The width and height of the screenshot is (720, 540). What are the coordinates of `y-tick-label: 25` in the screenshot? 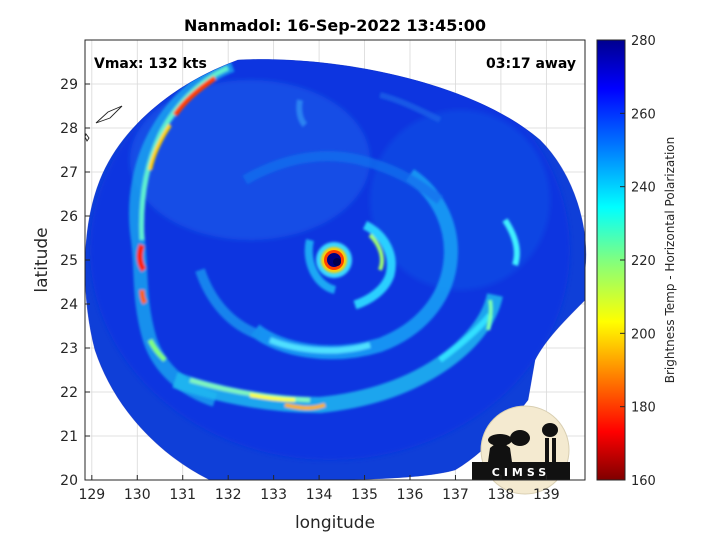 It's located at (69, 261).